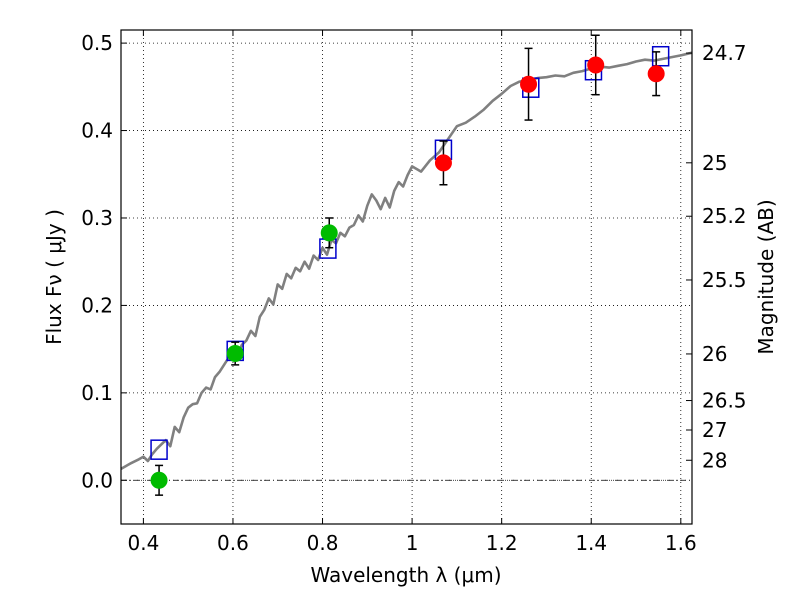 This screenshot has width=800, height=600. I want to click on x-tick-label: 0.8, so click(323, 543).